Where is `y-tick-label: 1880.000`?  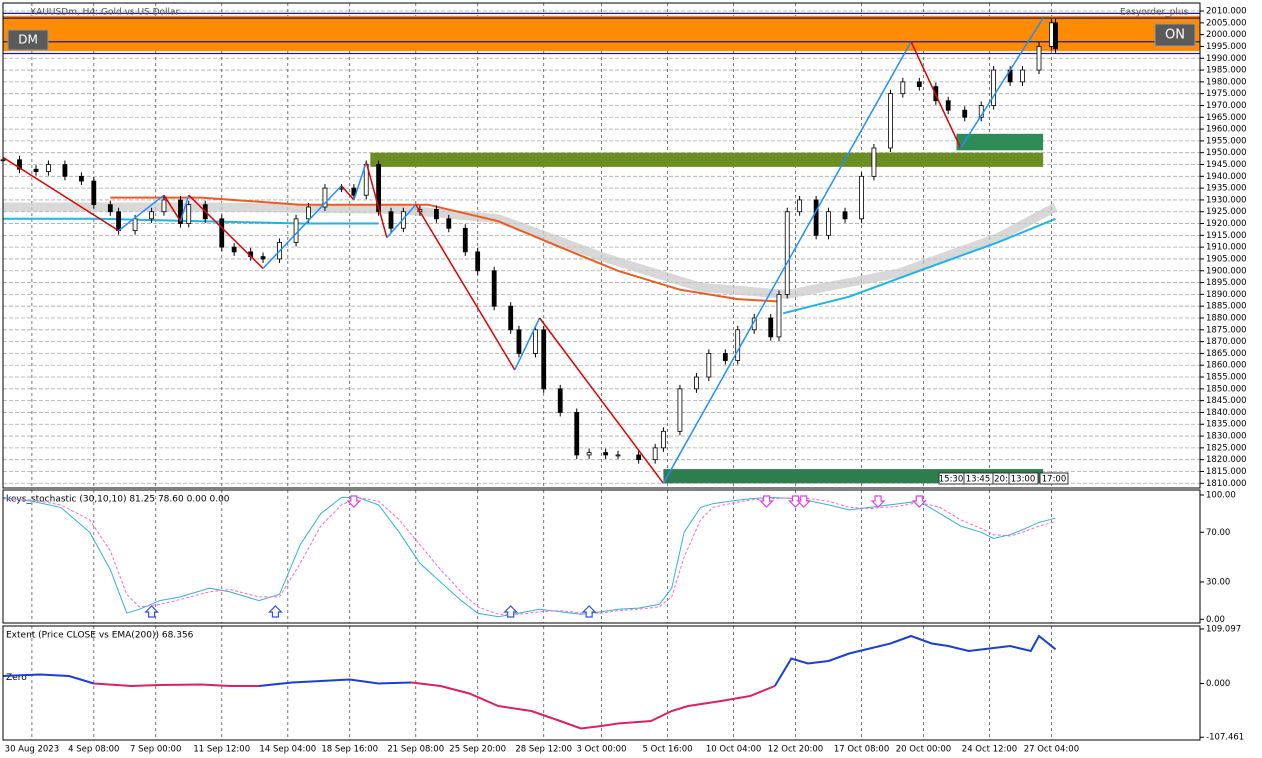
y-tick-label: 1880.000 is located at coordinates (1226, 318).